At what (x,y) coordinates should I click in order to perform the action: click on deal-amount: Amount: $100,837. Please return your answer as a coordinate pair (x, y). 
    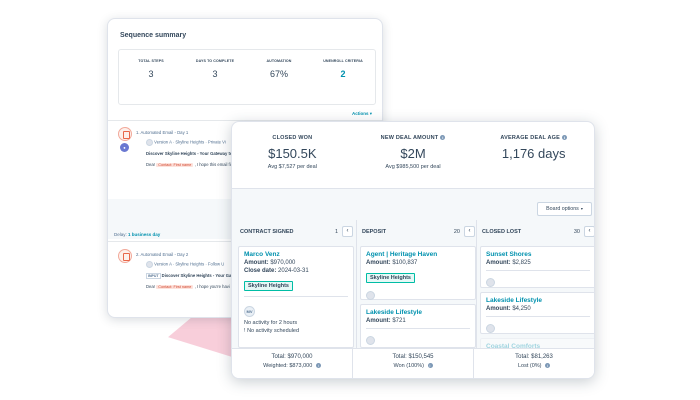
    Looking at the image, I should click on (392, 263).